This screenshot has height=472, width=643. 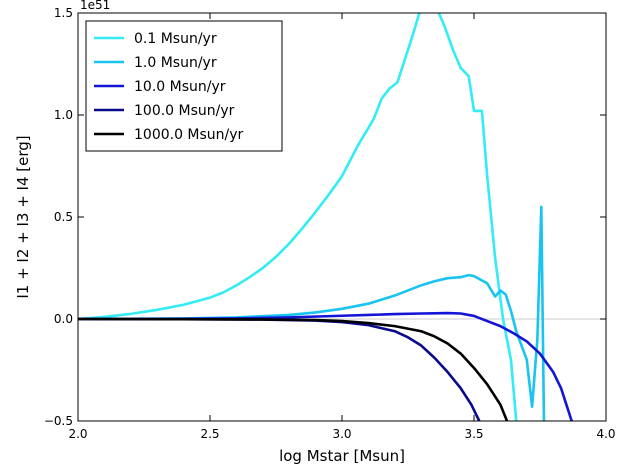 I want to click on x-tick-label: 2.5, so click(x=209, y=434).